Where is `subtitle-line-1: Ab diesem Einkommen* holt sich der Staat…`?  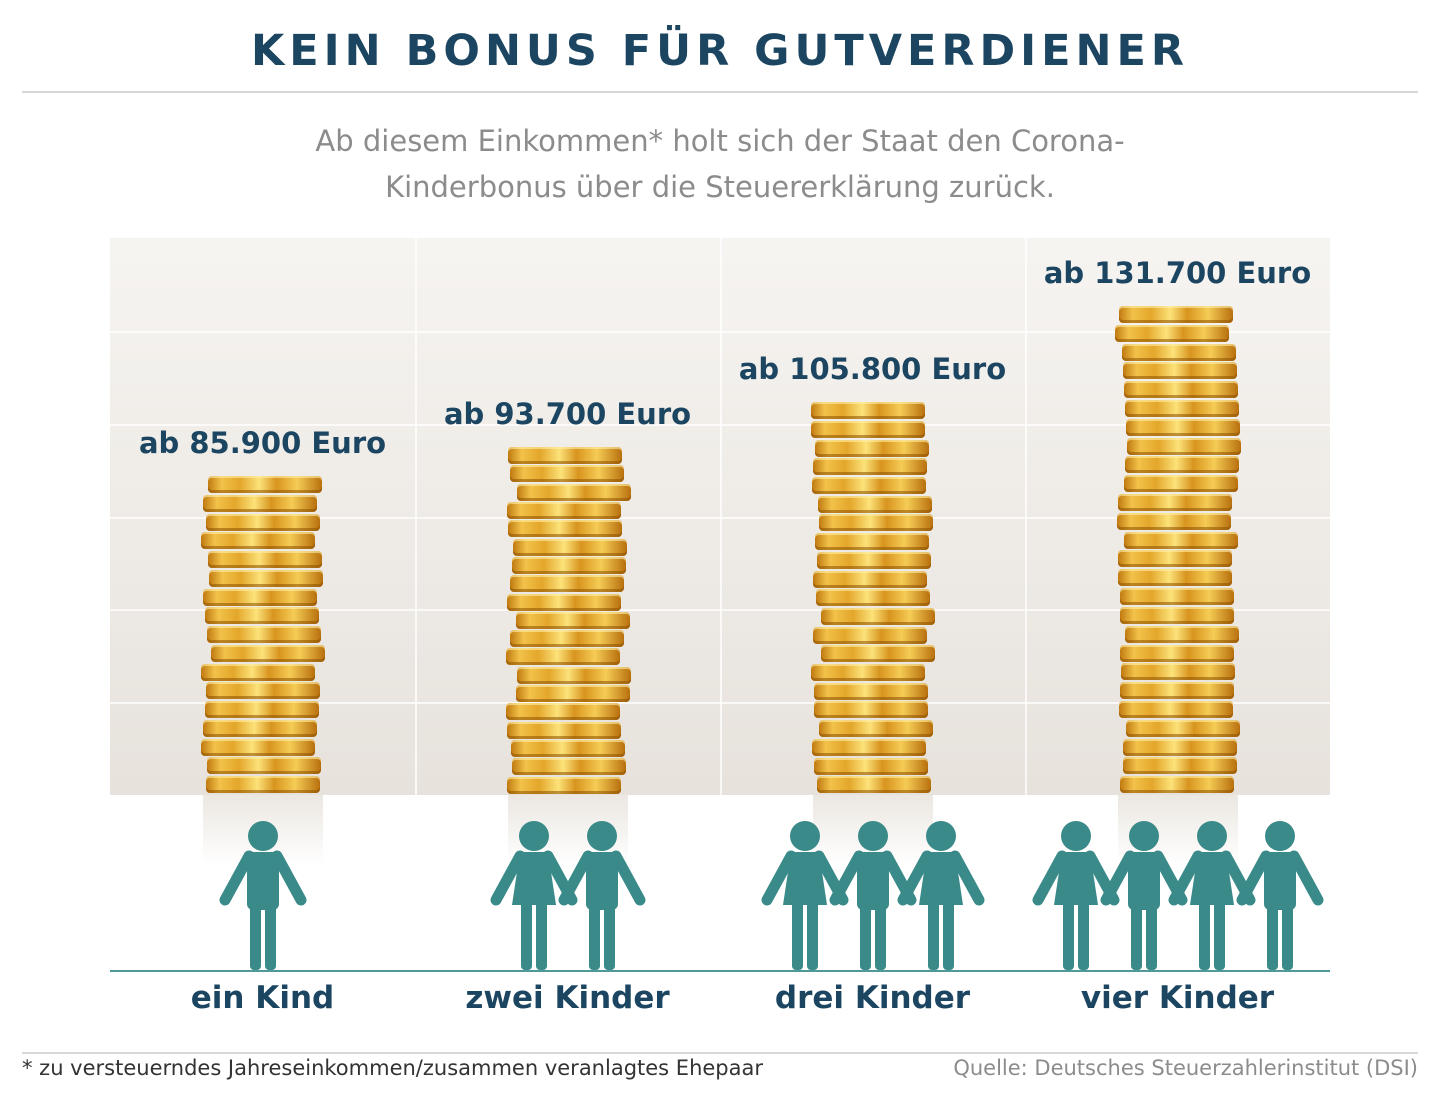
subtitle-line-1: Ab diesem Einkommen* holt sich der Staat… is located at coordinates (720, 141).